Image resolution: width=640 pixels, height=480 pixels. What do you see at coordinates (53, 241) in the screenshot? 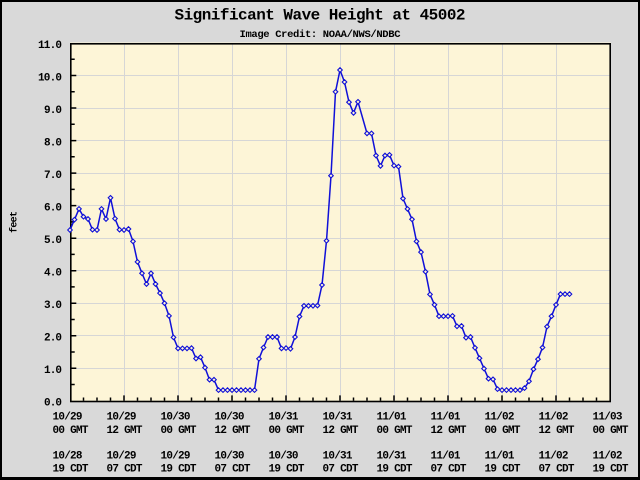
I see `svg-text: 5.0` at bounding box center [53, 241].